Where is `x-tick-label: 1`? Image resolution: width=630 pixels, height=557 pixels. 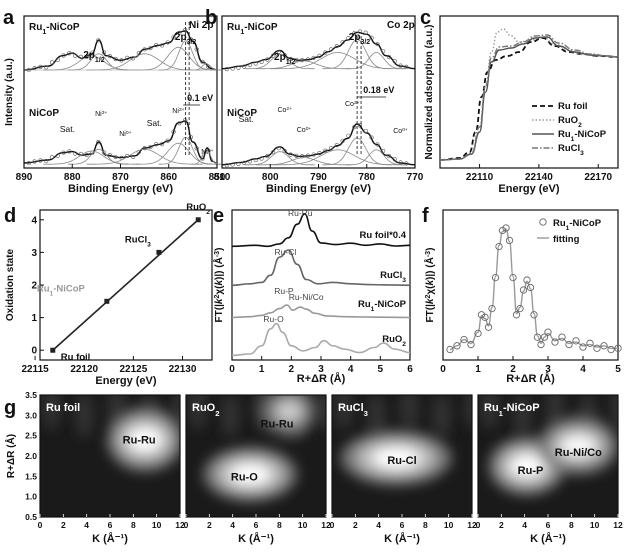
x-tick-label: 1 is located at coordinates (478, 369).